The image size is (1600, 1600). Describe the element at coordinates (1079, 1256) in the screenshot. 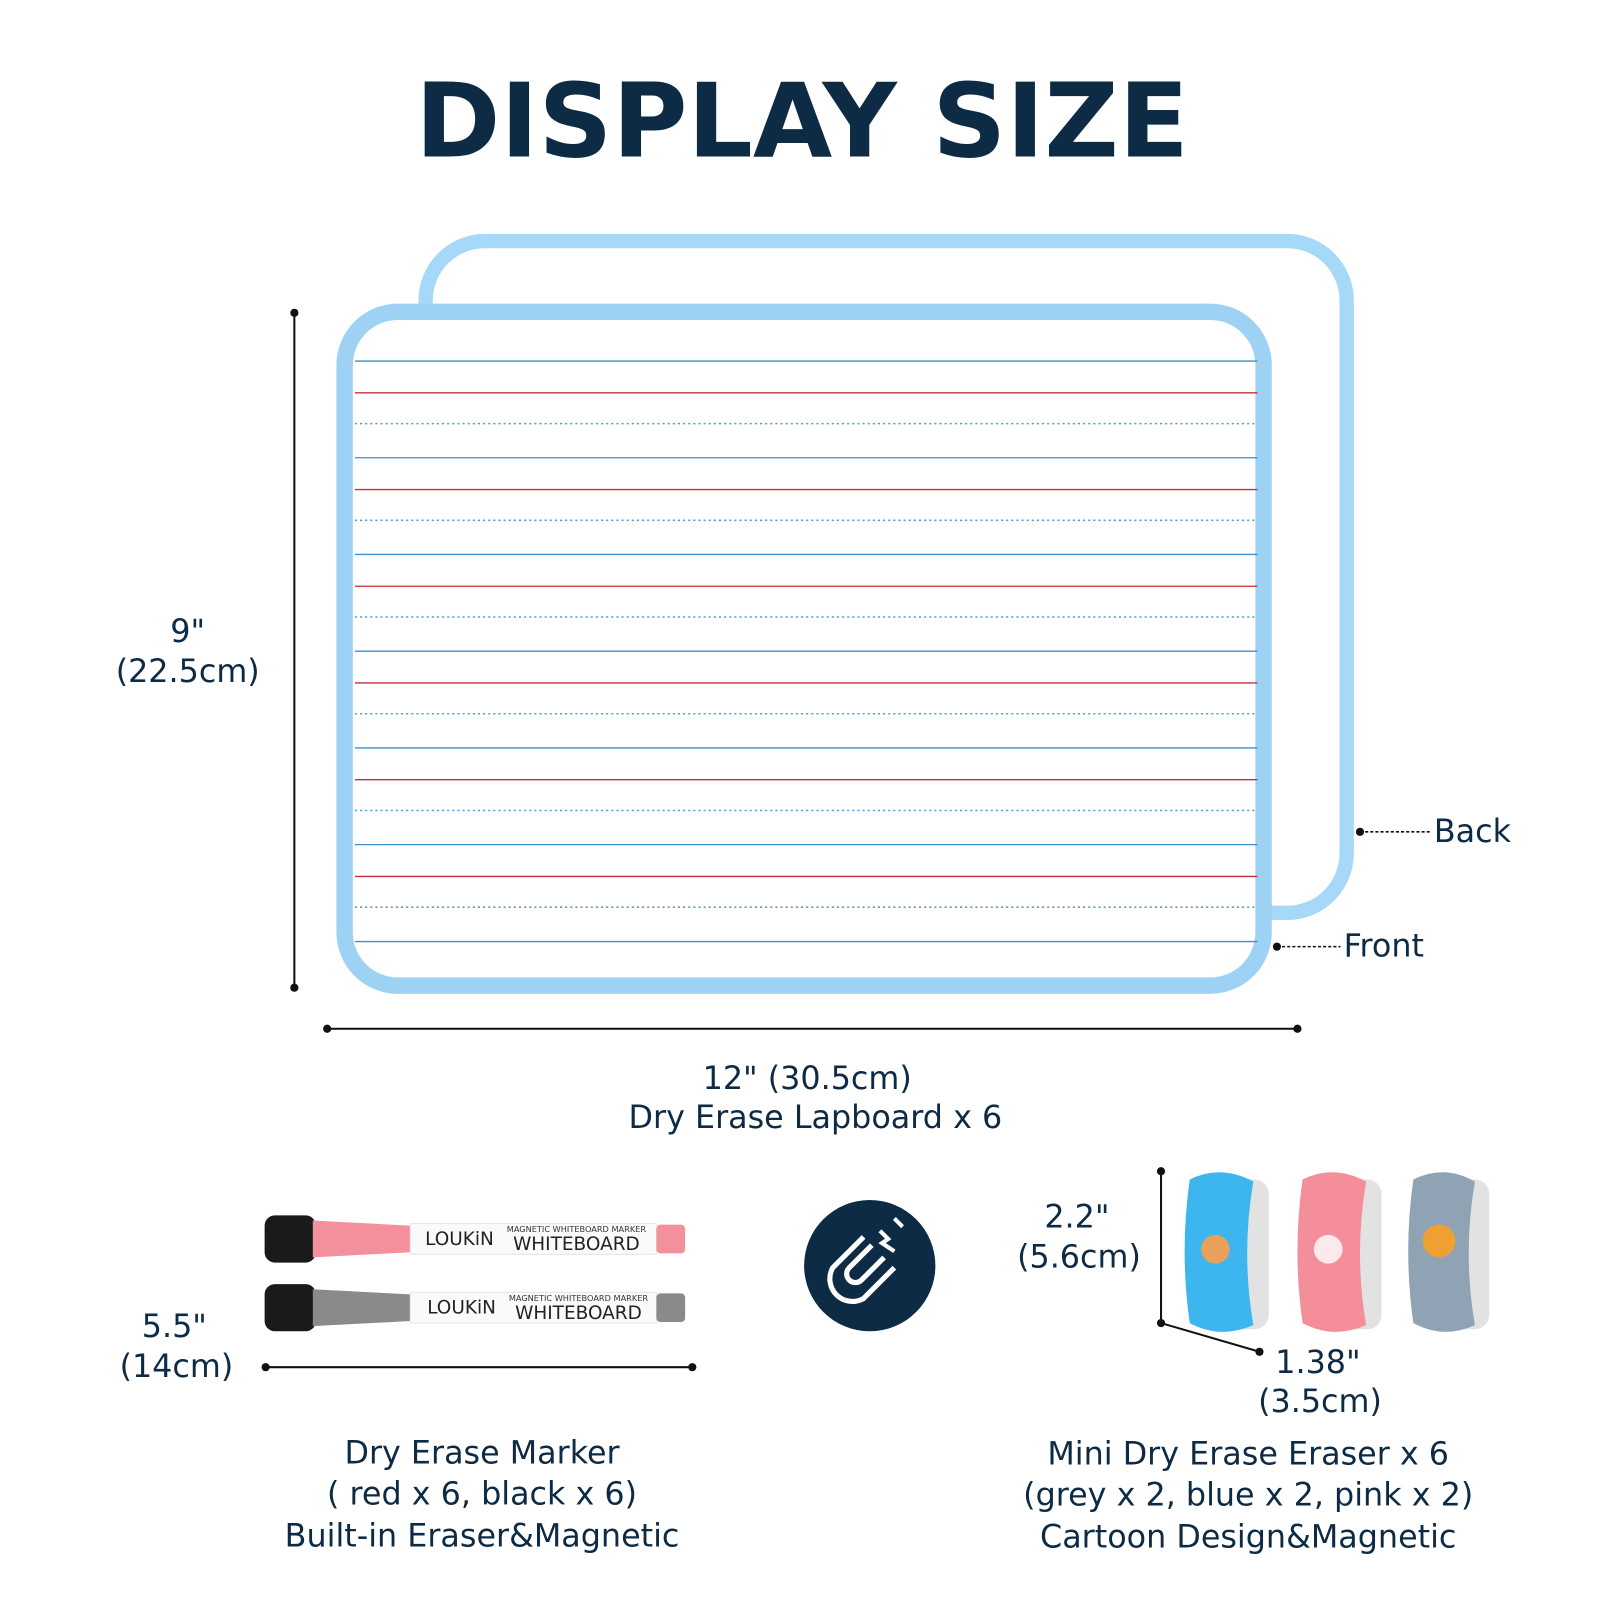

I see `eraser-height-label: (5.6cm)` at that location.